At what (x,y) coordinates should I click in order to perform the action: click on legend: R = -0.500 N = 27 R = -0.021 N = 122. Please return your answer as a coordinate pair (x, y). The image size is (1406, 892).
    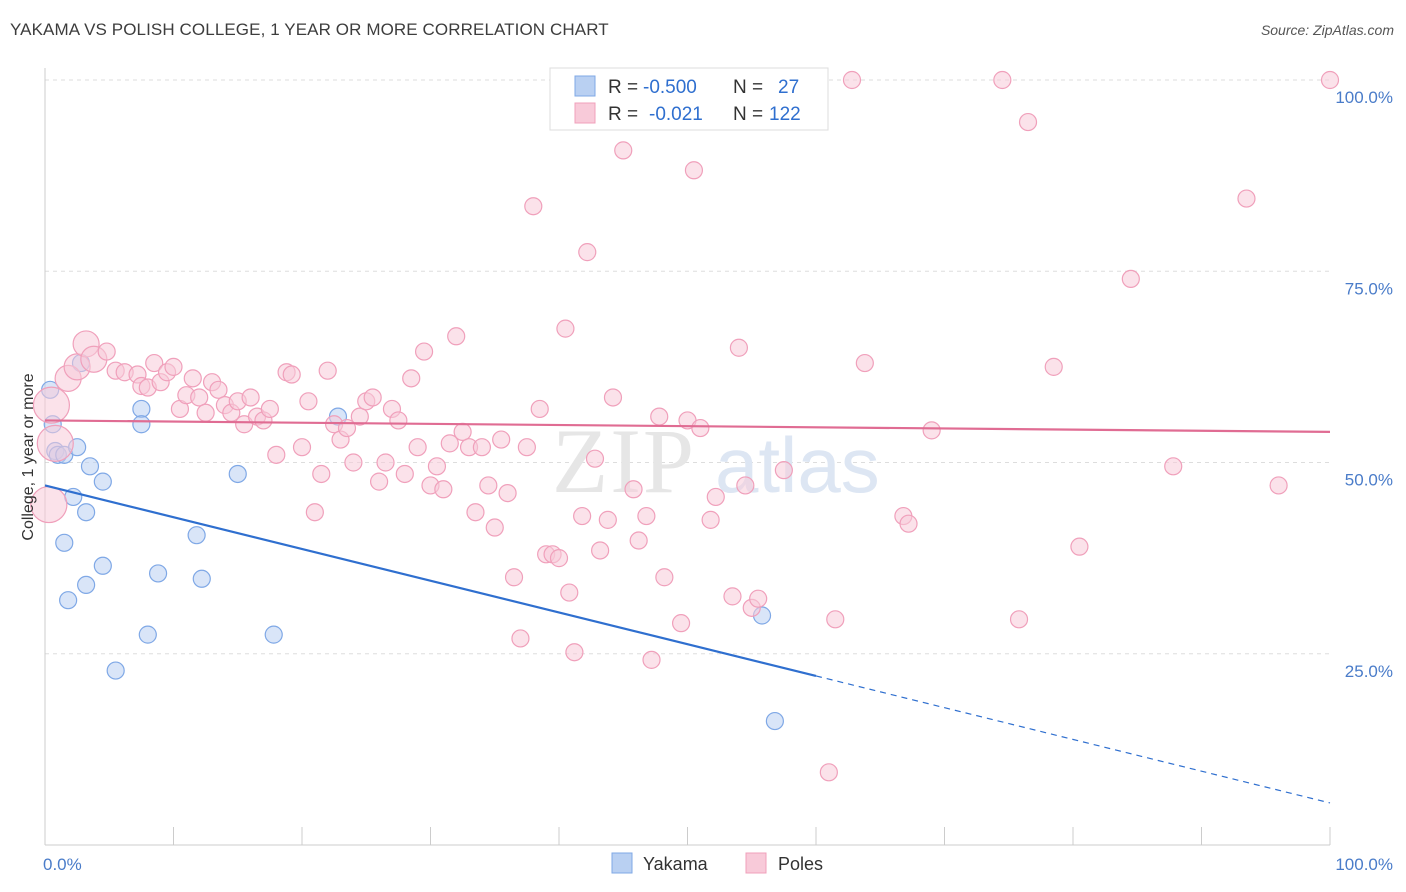
    Looking at the image, I should click on (689, 99).